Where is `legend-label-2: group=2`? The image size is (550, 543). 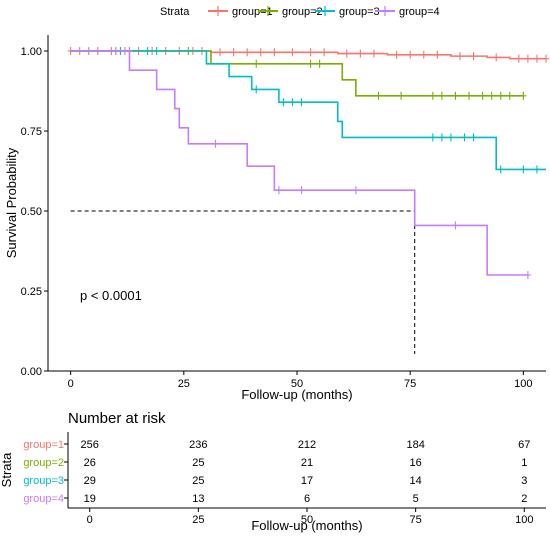
legend-label-2: group=2 is located at coordinates (302, 12).